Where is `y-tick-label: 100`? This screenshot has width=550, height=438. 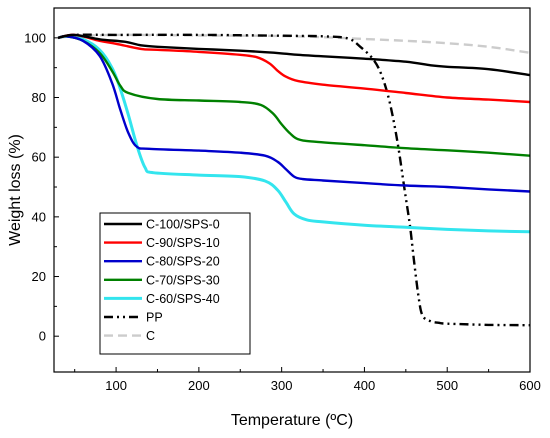
y-tick-label: 100 is located at coordinates (35, 37).